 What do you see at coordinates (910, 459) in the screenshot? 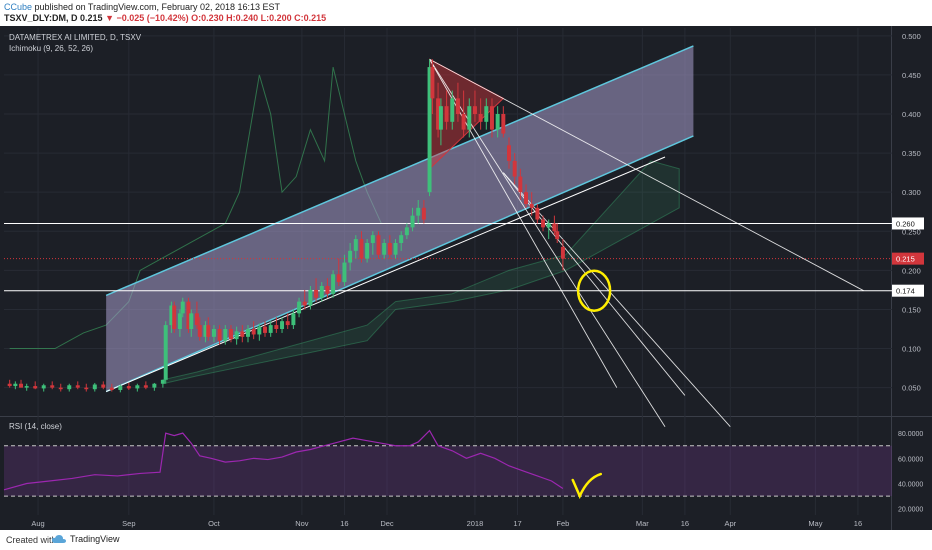
I see `rsi-tick-label: 60.0000` at bounding box center [910, 459].